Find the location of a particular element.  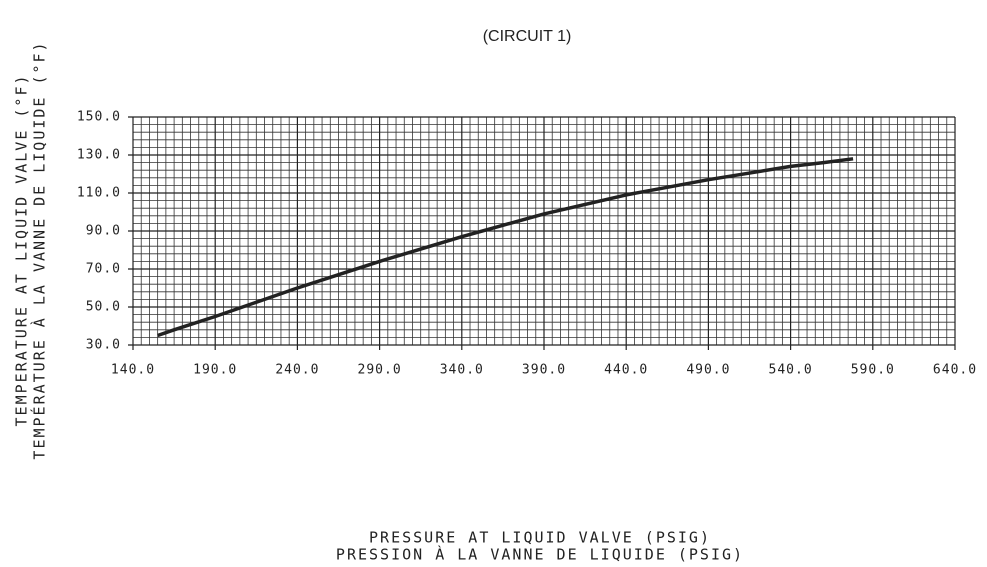

x-tick-label: 440.0 is located at coordinates (626, 370).